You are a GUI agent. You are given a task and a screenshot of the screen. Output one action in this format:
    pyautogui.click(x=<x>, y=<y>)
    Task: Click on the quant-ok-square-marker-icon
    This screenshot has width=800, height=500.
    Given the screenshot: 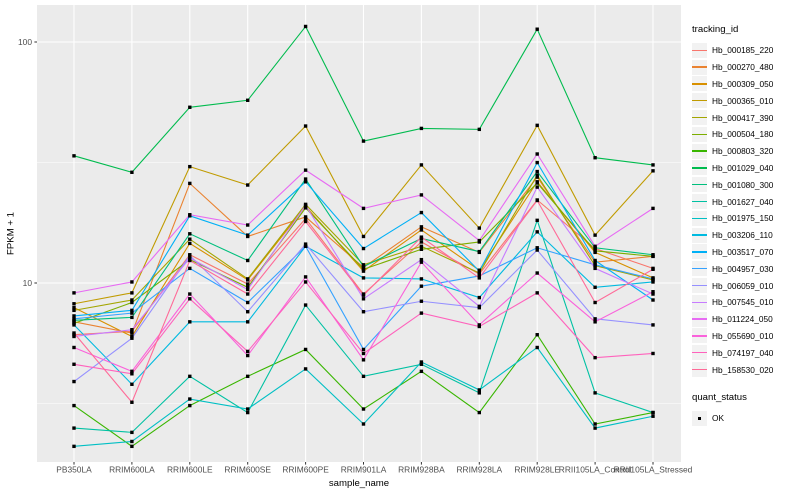 What is the action you would take?
    pyautogui.click(x=699, y=418)
    